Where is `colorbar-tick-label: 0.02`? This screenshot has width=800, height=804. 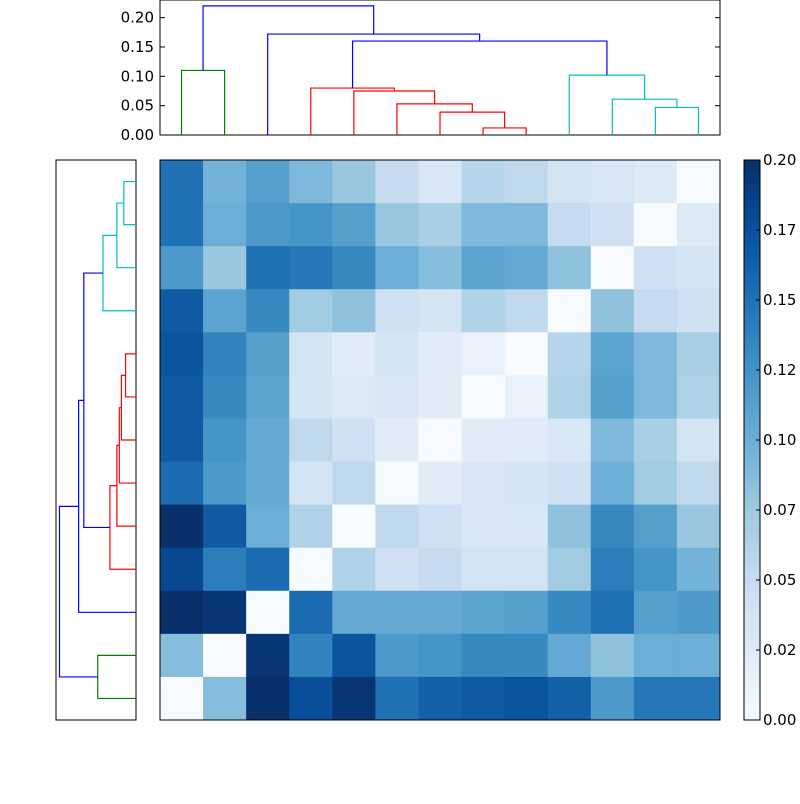
colorbar-tick-label: 0.02 is located at coordinates (779, 650).